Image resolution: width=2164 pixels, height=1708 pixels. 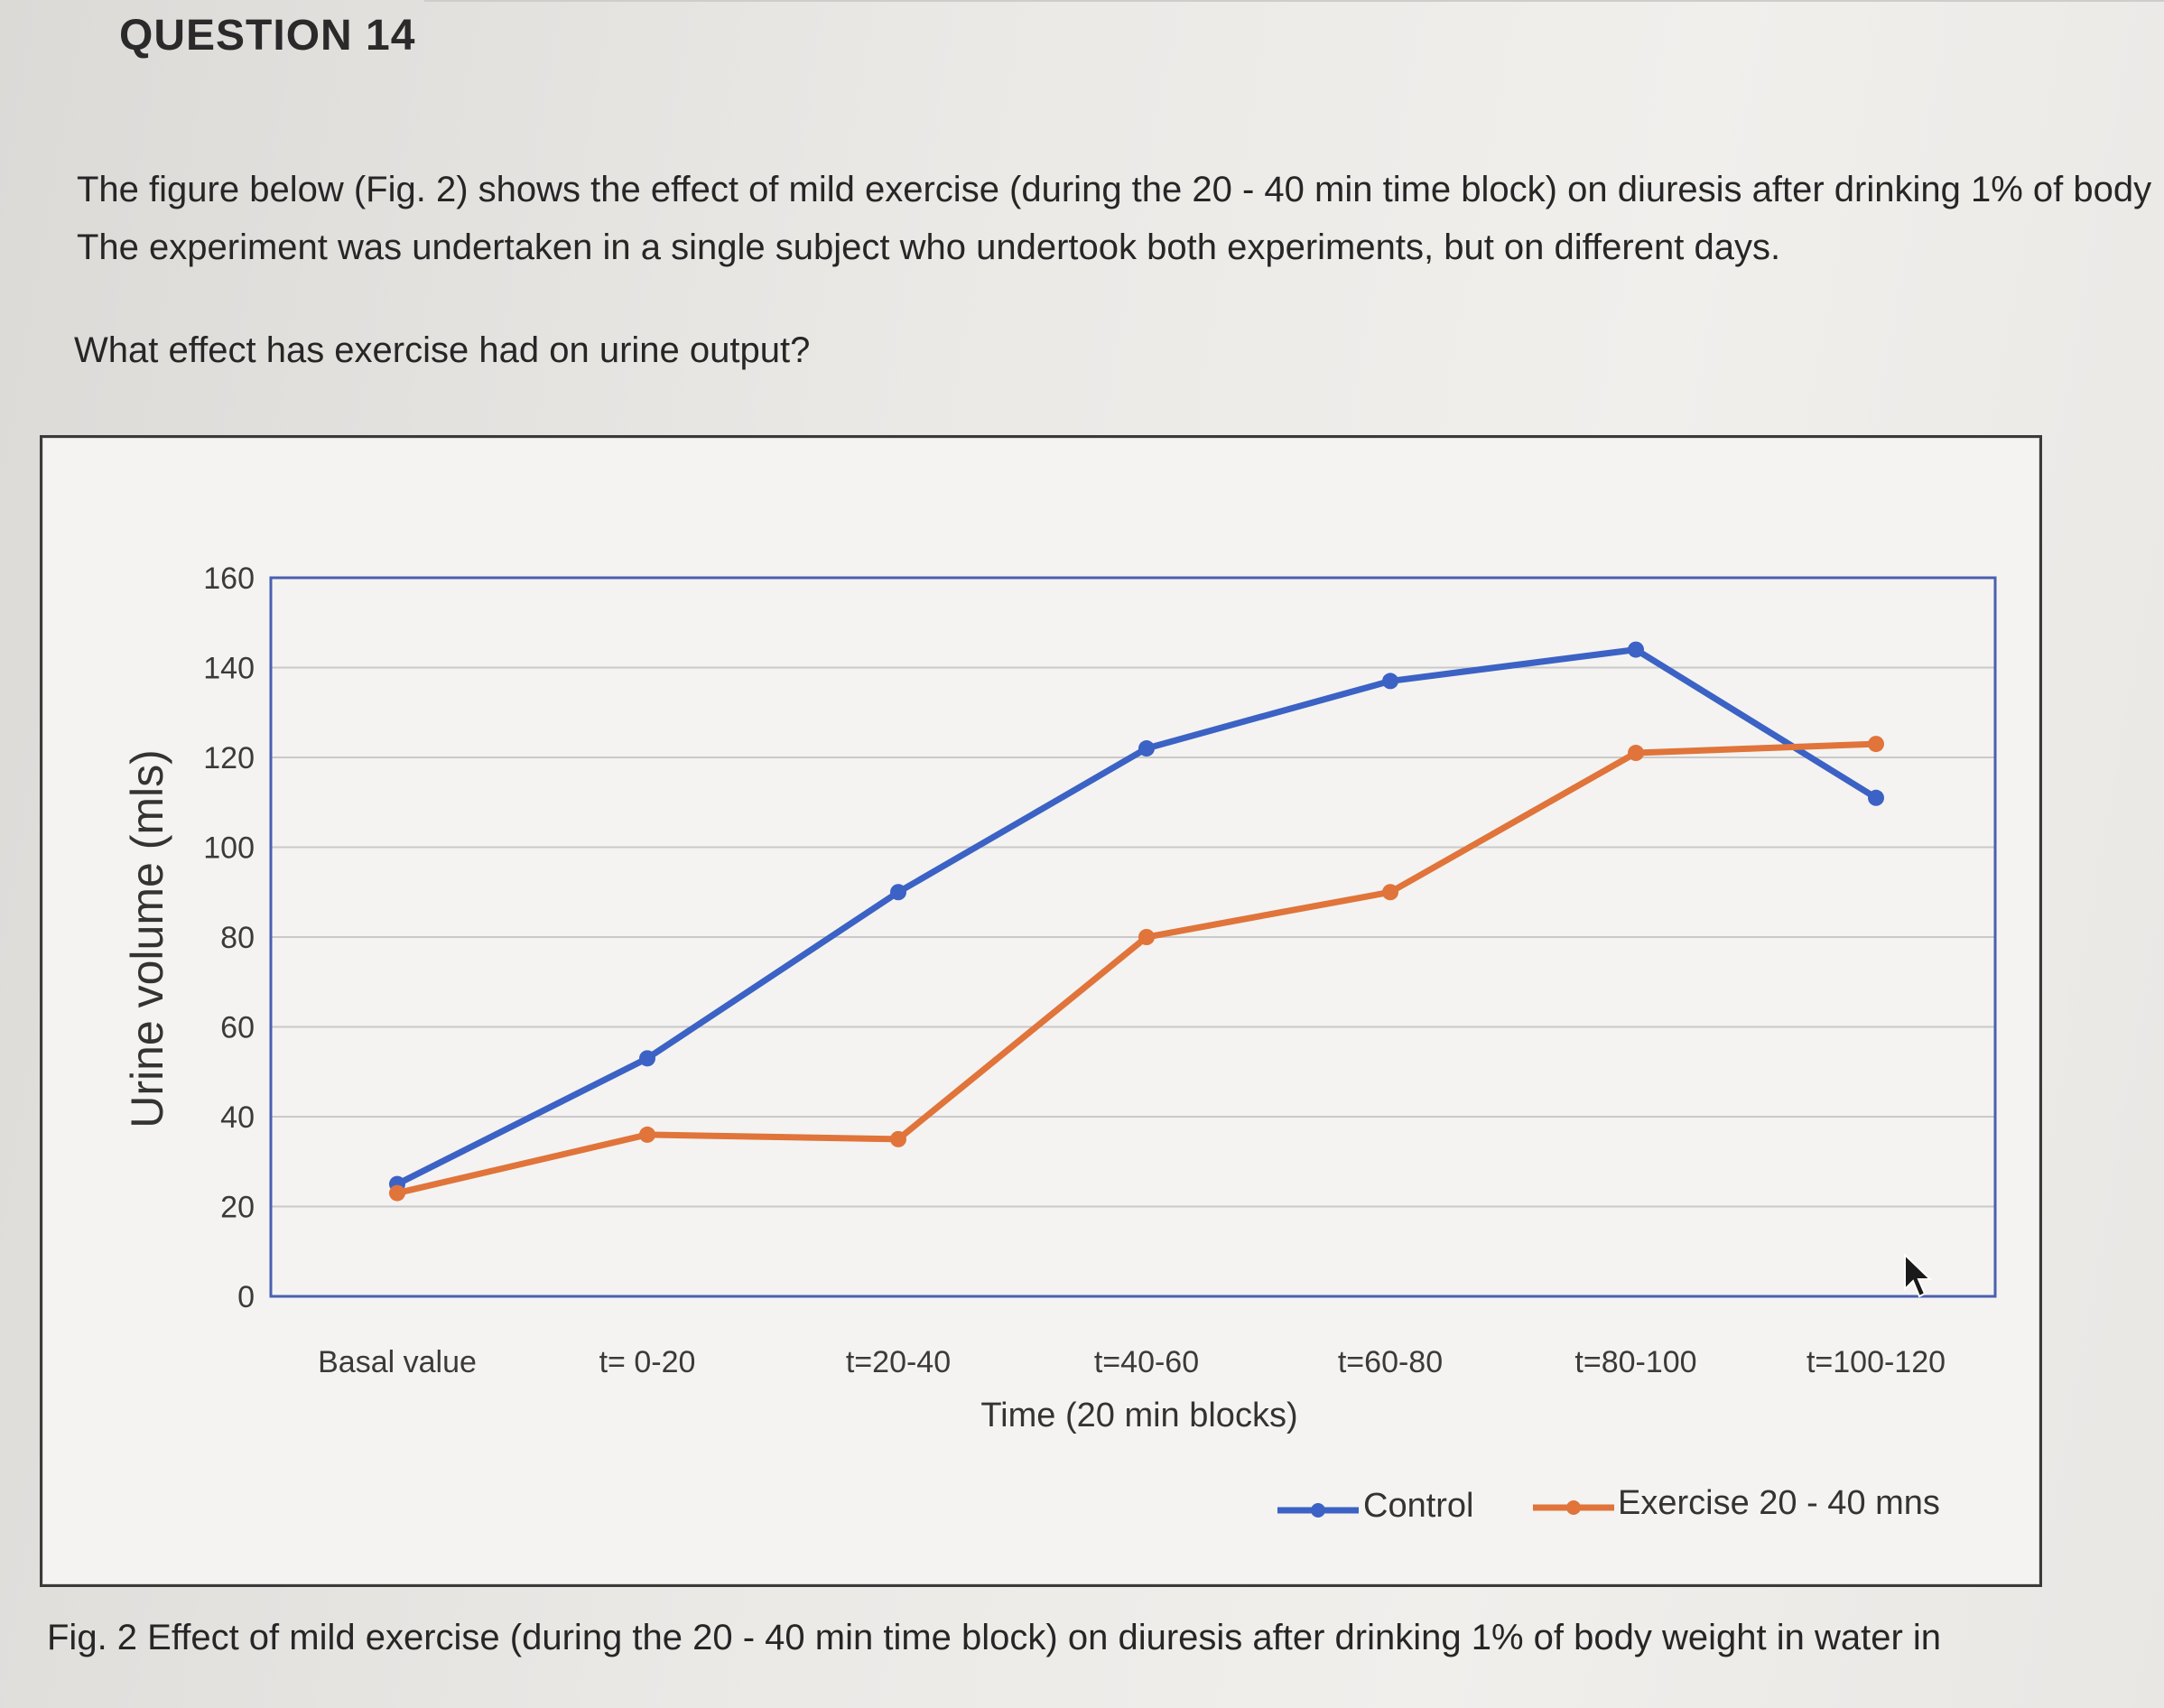 I want to click on y-tick-label-0: 0, so click(x=246, y=1297).